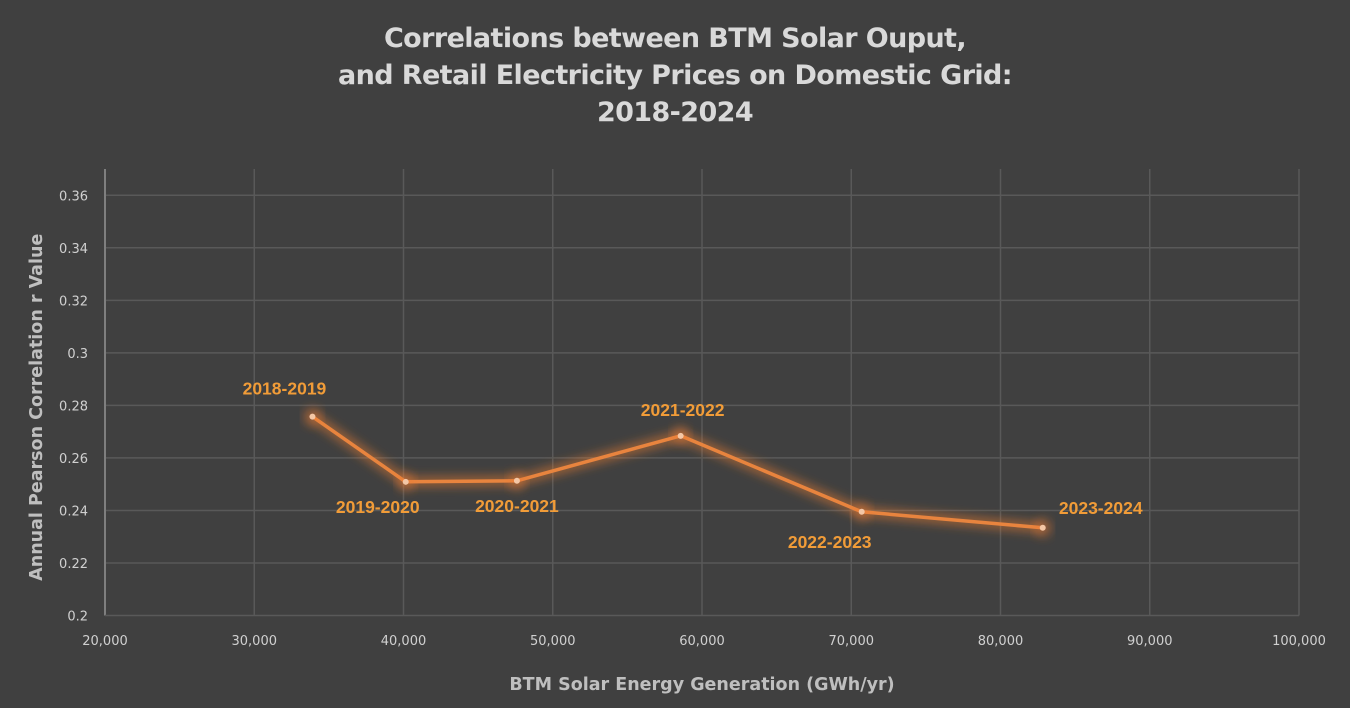 The width and height of the screenshot is (1350, 708). Describe the element at coordinates (77, 617) in the screenshot. I see `y-tick-label: 0.2` at that location.